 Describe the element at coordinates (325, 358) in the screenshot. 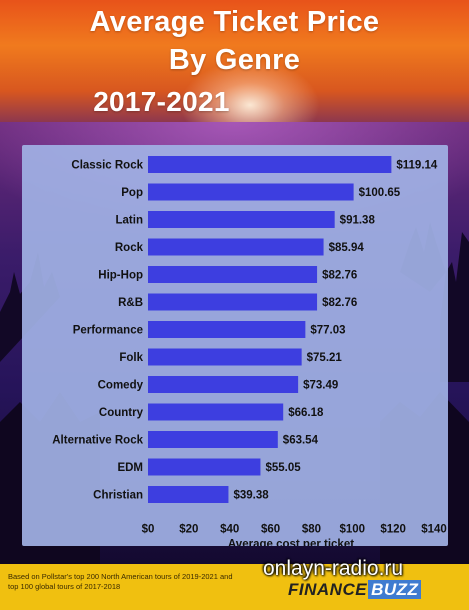

I see `value-label: $75.21` at that location.